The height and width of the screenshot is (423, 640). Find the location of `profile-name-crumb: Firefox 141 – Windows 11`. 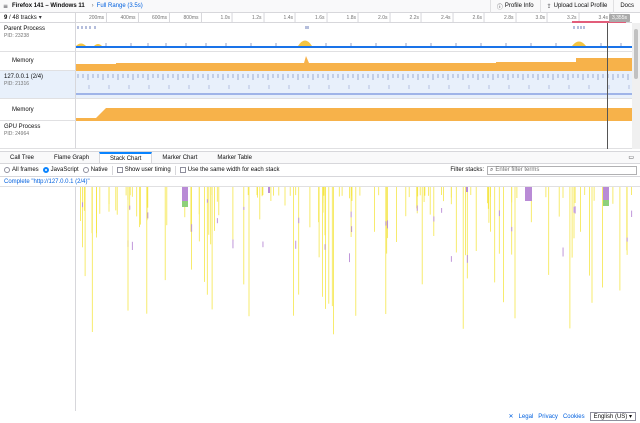

profile-name-crumb: Firefox 141 – Windows 11 is located at coordinates (48, 6).